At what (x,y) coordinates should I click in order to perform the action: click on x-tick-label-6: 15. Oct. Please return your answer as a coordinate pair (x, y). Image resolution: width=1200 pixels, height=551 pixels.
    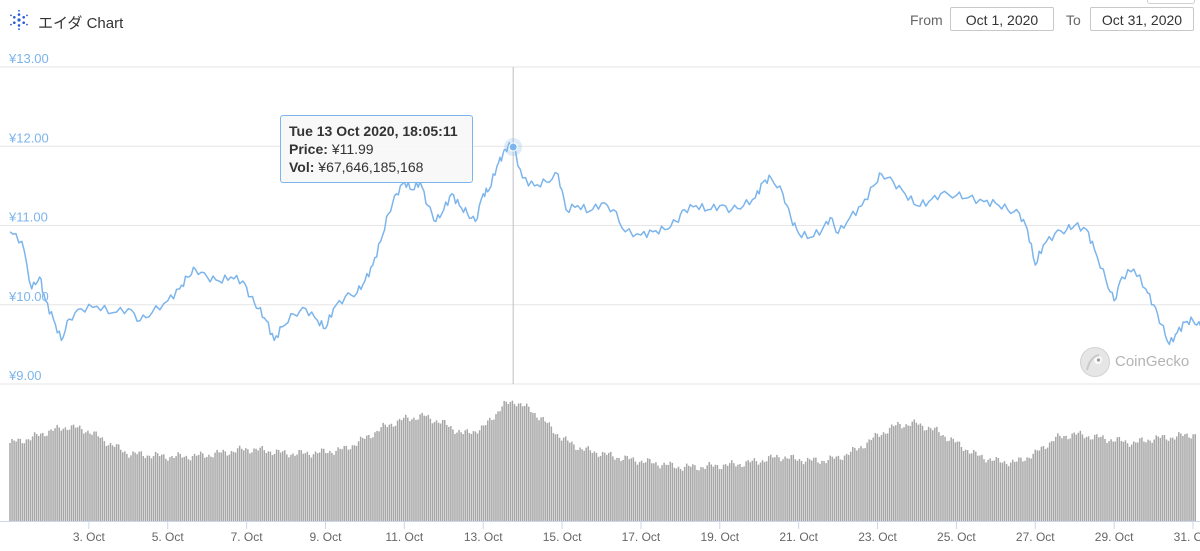
    Looking at the image, I should click on (562, 537).